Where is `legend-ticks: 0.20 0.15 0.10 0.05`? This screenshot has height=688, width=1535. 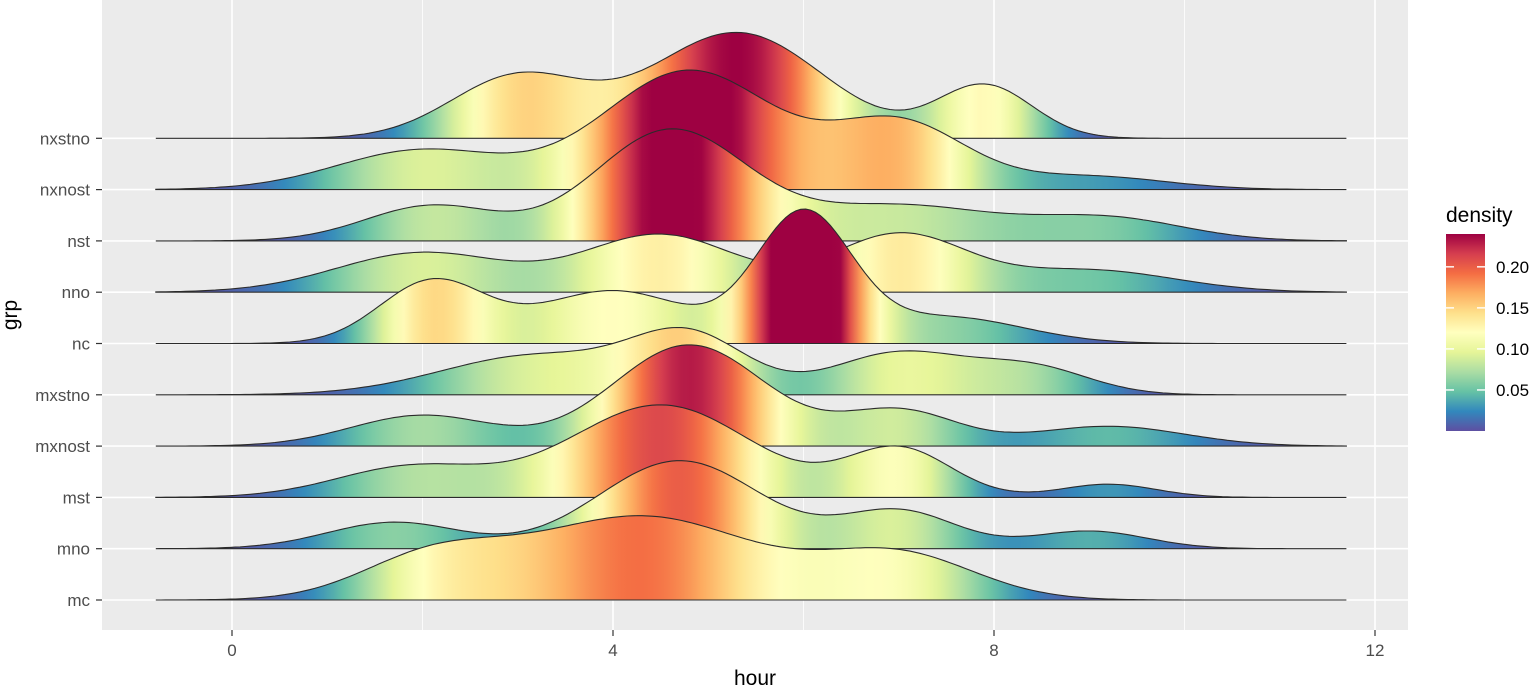
legend-ticks: 0.20 0.15 0.10 0.05 is located at coordinates (1487, 329).